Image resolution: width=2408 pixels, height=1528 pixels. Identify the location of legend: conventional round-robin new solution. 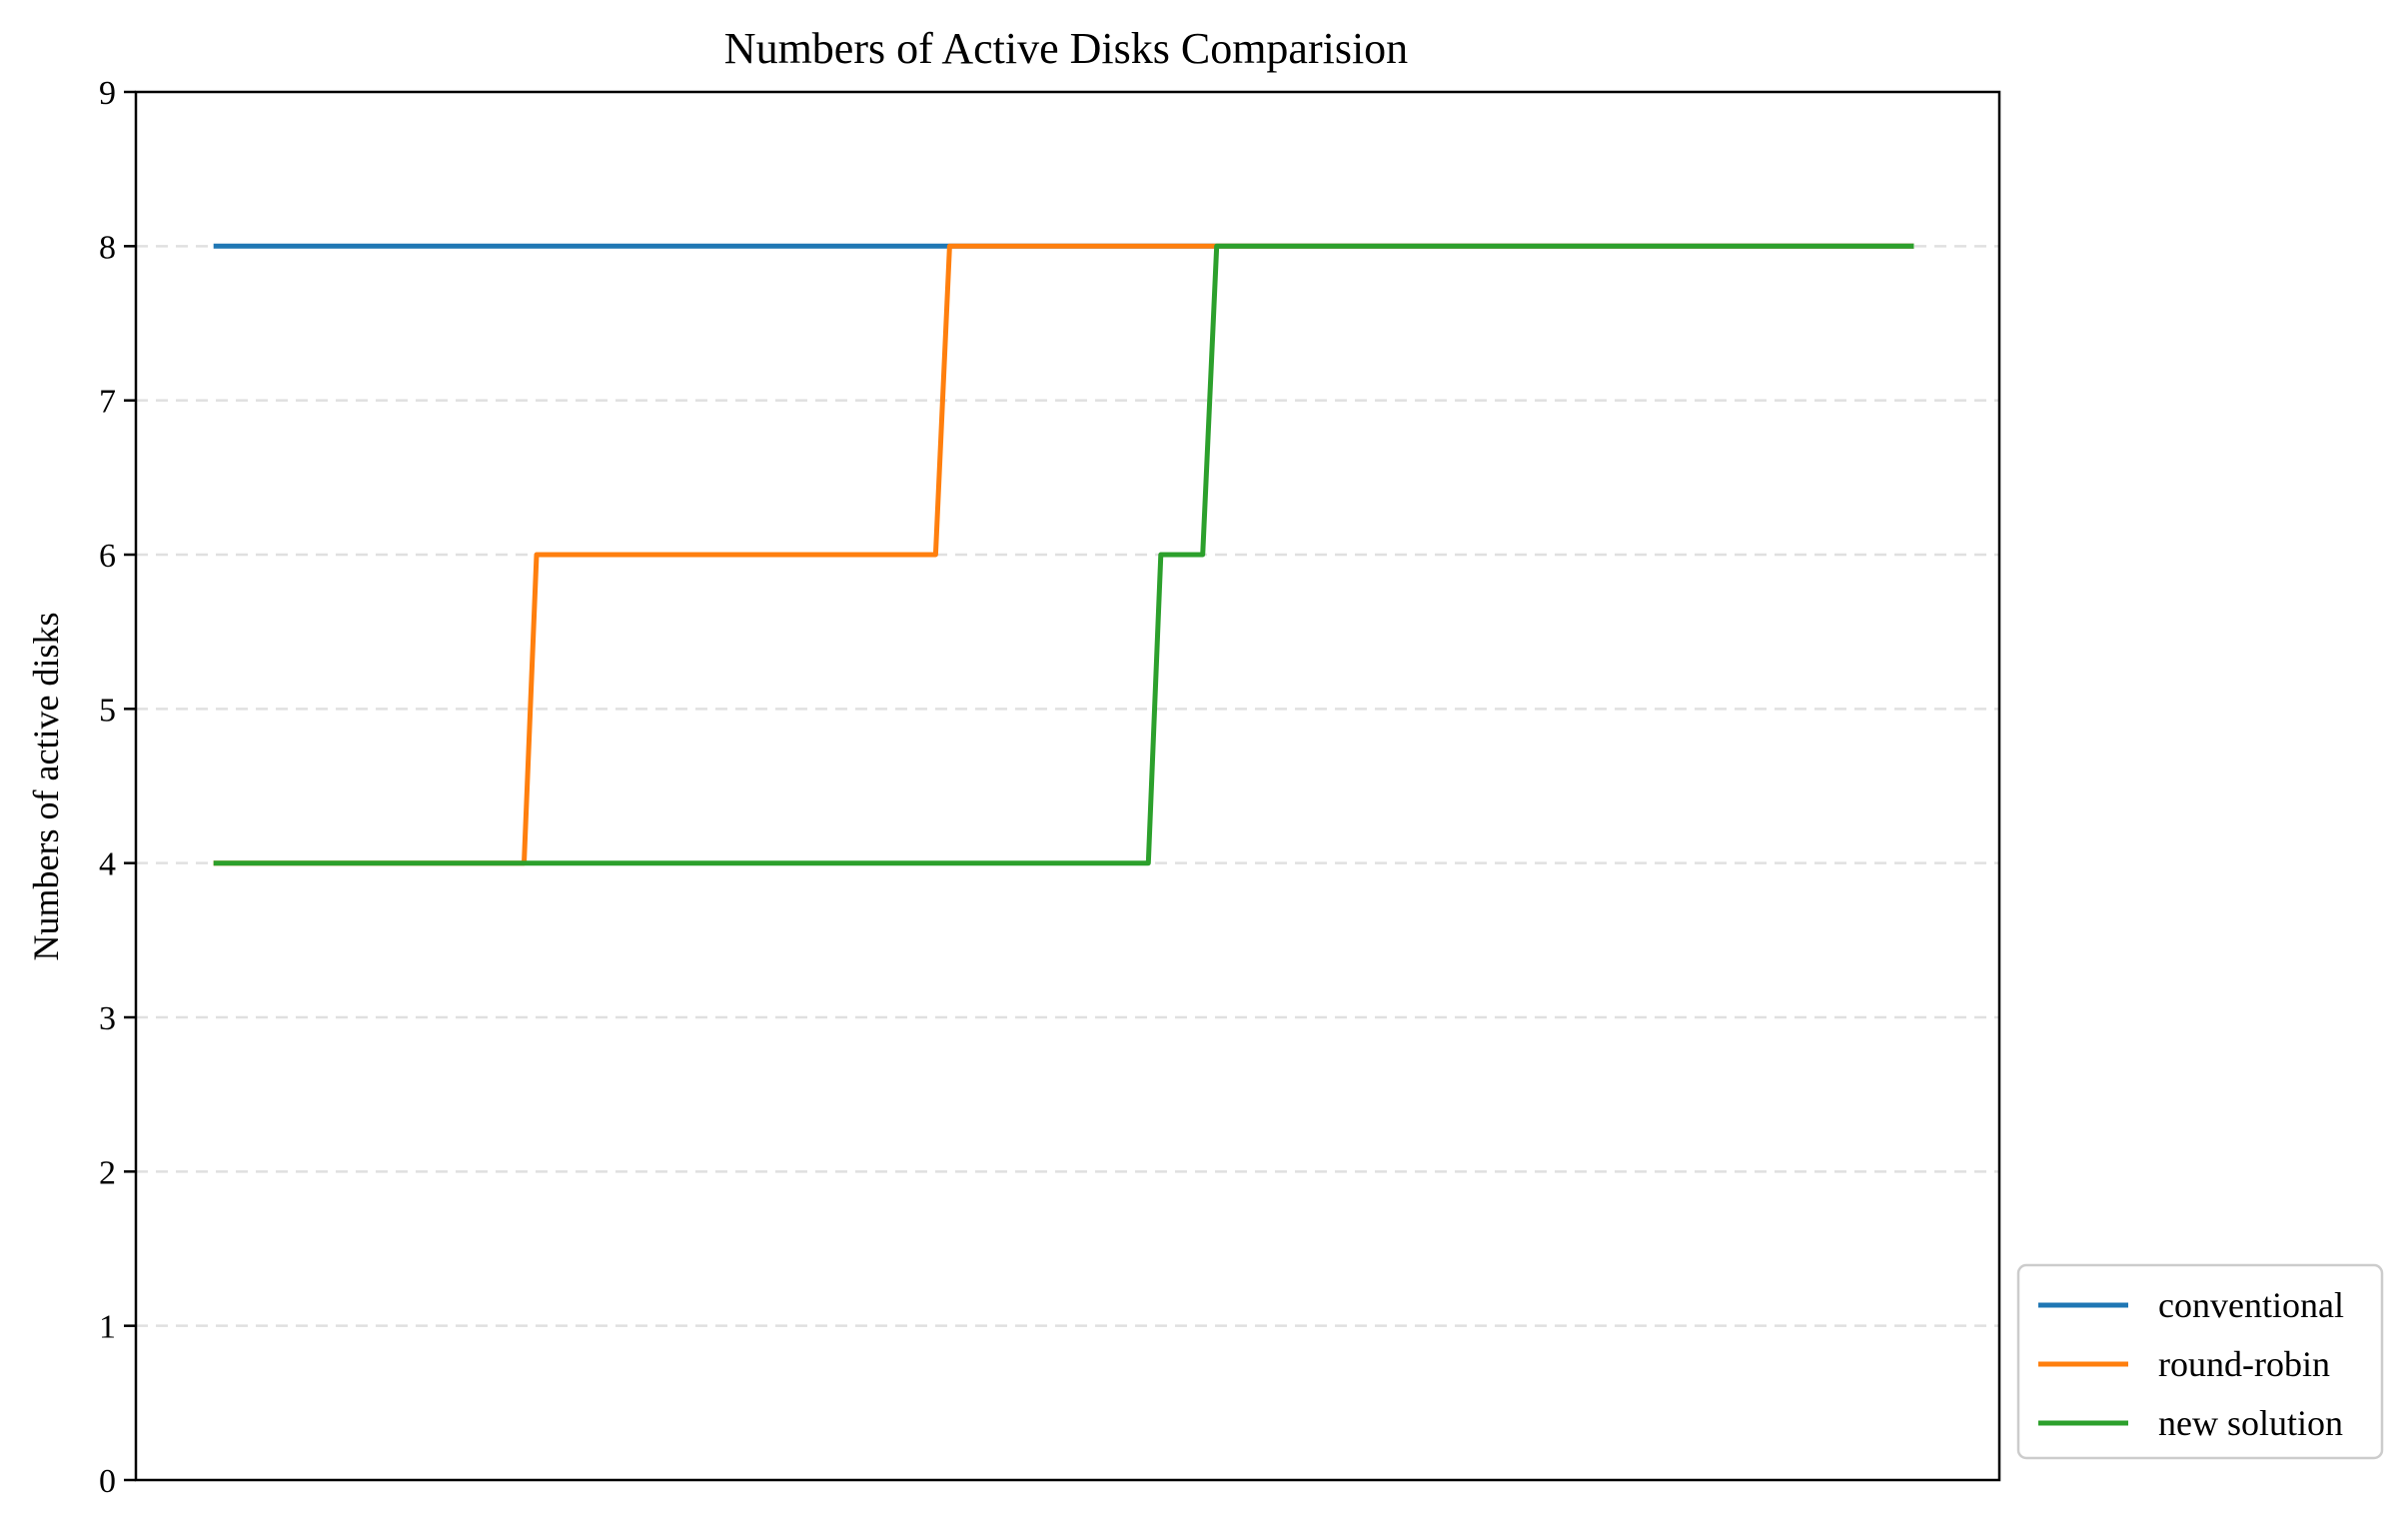
(2200, 1361).